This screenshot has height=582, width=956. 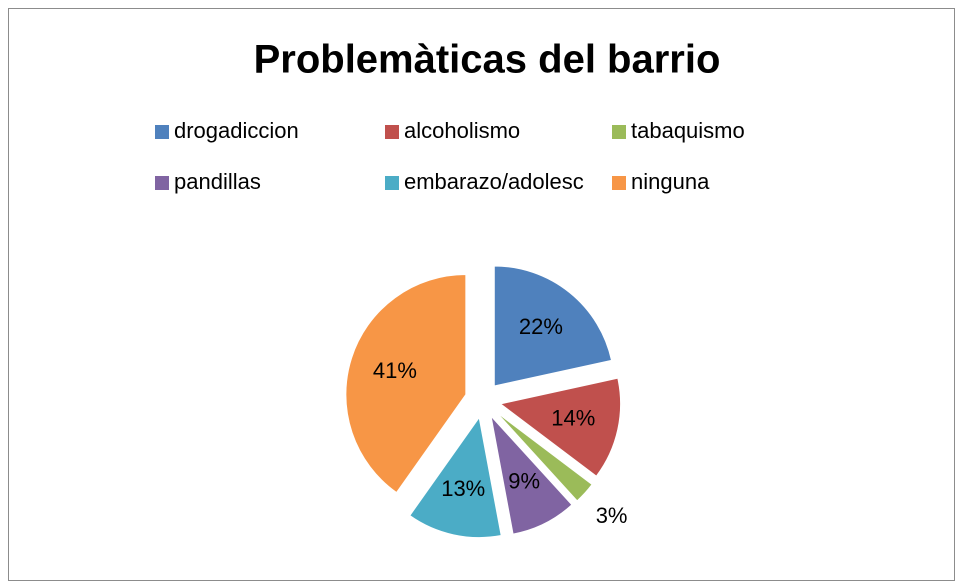 I want to click on data-label: 14%, so click(x=573, y=418).